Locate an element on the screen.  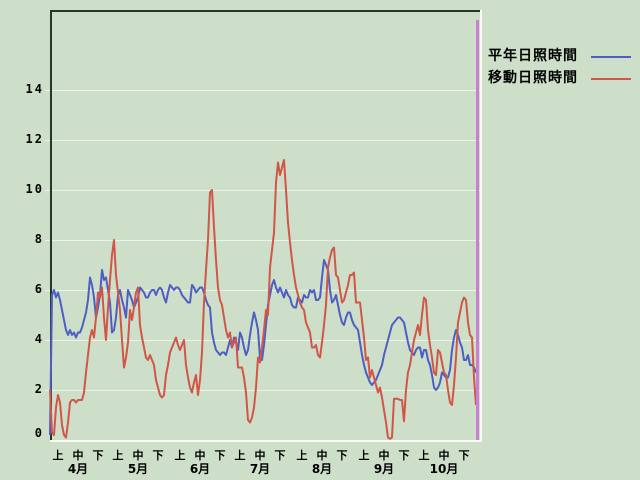
y-axis-label-0: 0 is located at coordinates (39, 433).